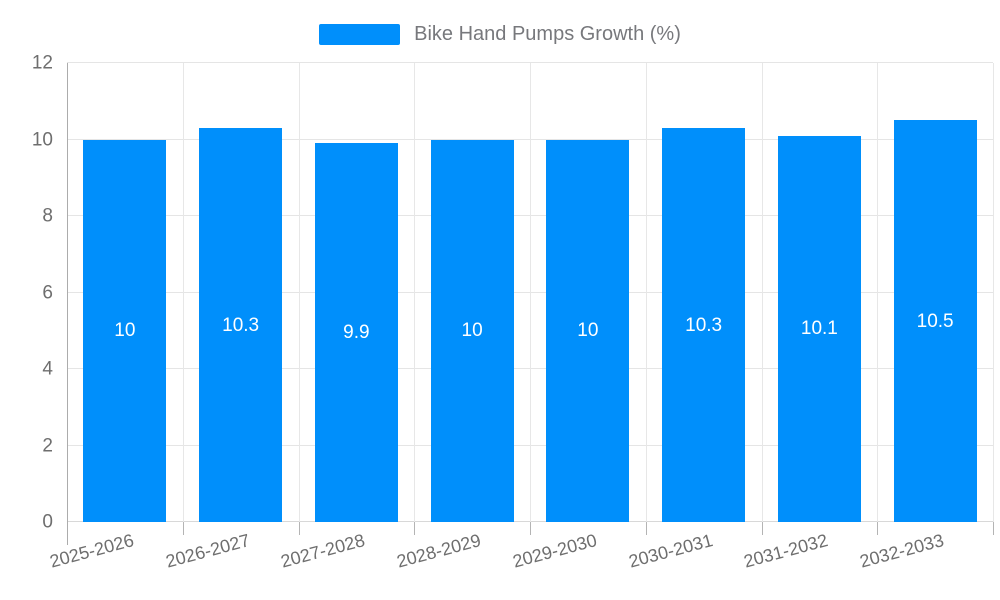 This screenshot has height=600, width=1000. Describe the element at coordinates (47, 445) in the screenshot. I see `y-tick-label: 2` at that location.